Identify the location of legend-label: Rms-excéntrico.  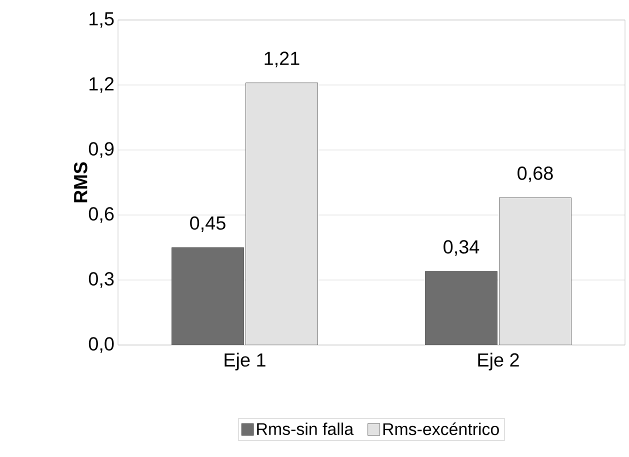
(441, 429).